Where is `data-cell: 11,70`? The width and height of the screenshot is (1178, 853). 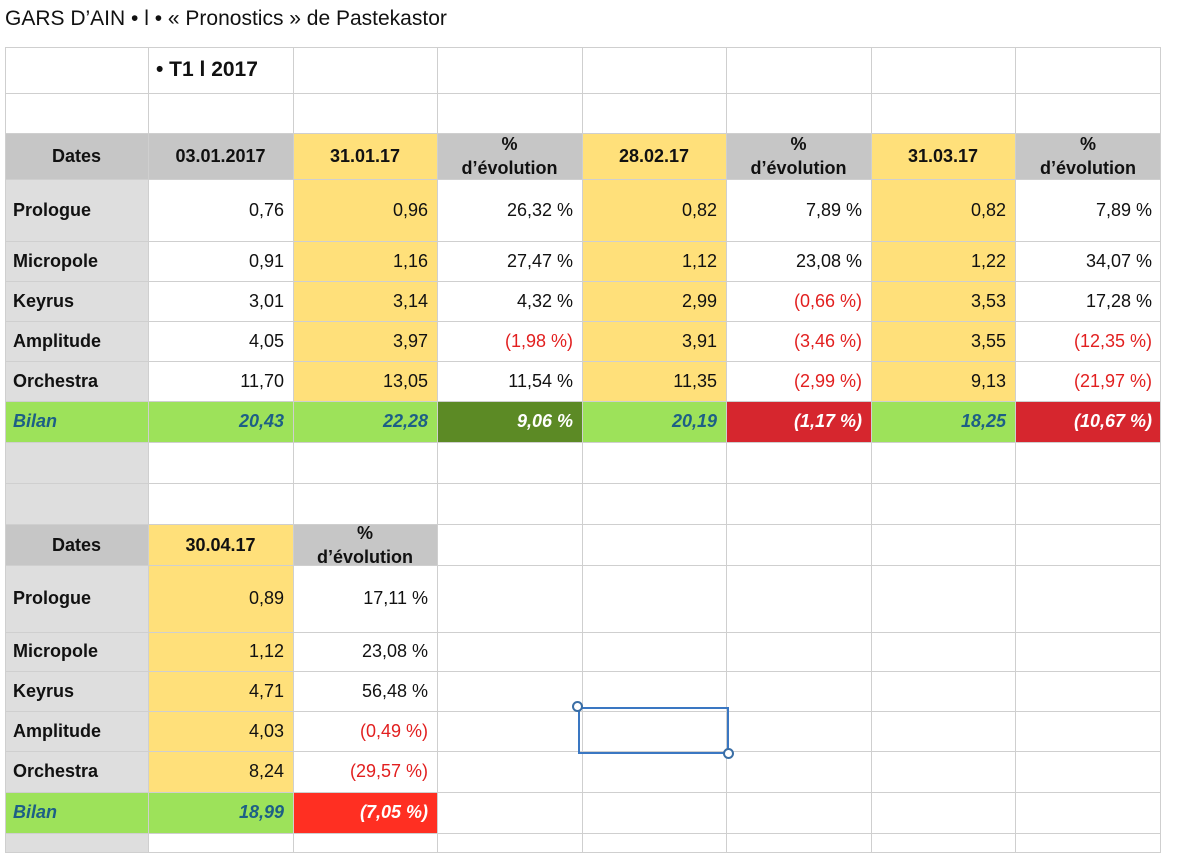 data-cell: 11,70 is located at coordinates (262, 380).